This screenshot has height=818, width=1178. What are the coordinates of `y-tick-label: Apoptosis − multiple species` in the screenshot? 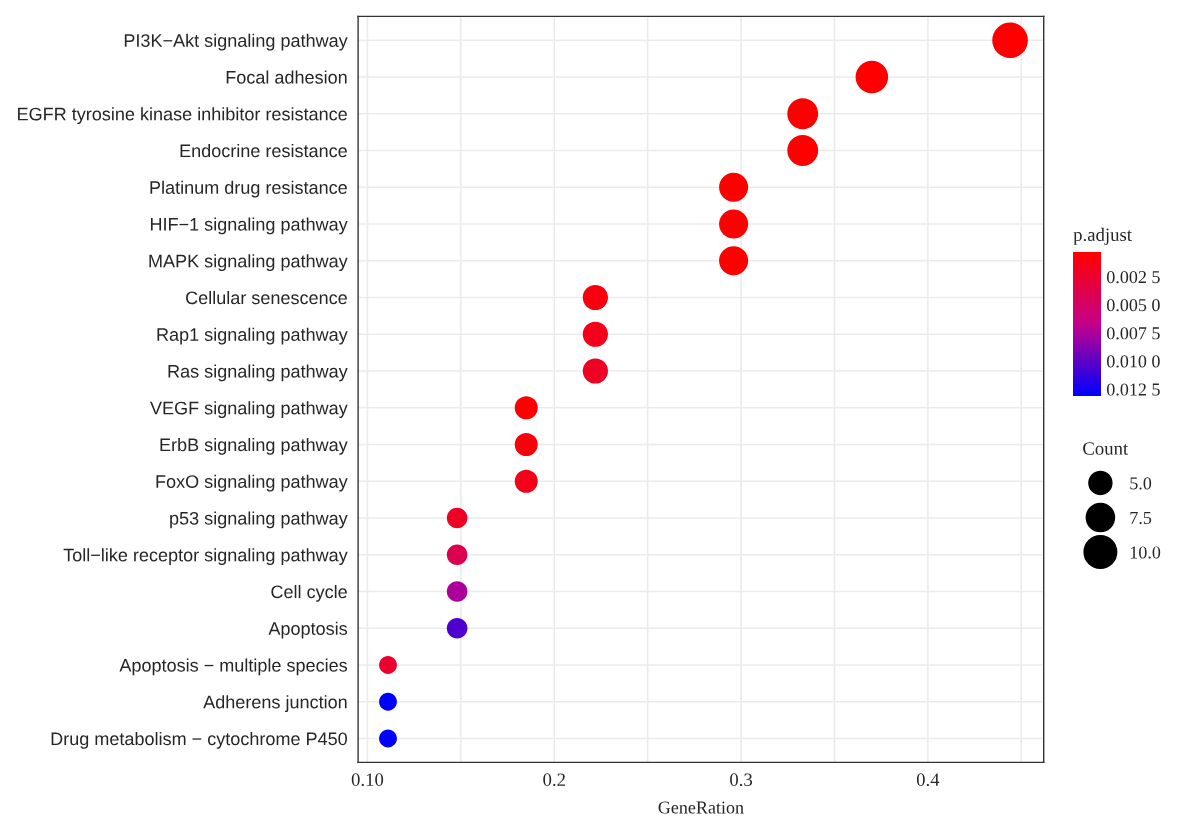 It's located at (233, 667).